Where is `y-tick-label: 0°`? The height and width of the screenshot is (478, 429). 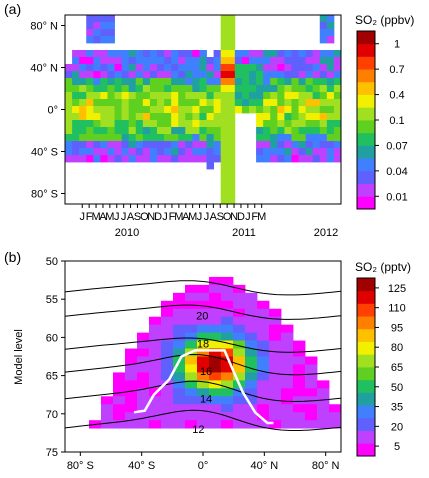 y-tick-label: 0° is located at coordinates (52, 111).